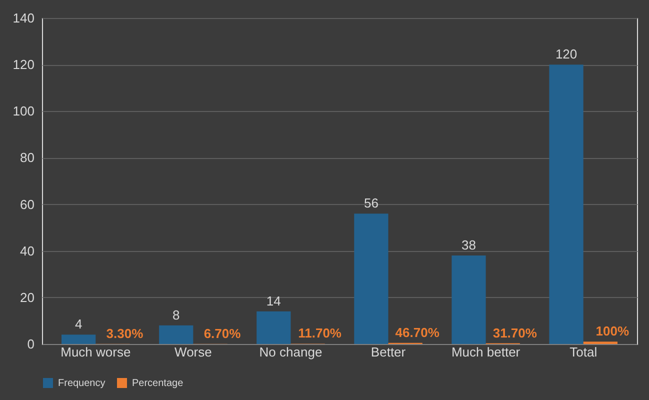 Image resolution: width=649 pixels, height=400 pixels. Describe the element at coordinates (23, 18) in the screenshot. I see `y-tick-label: 140` at that location.